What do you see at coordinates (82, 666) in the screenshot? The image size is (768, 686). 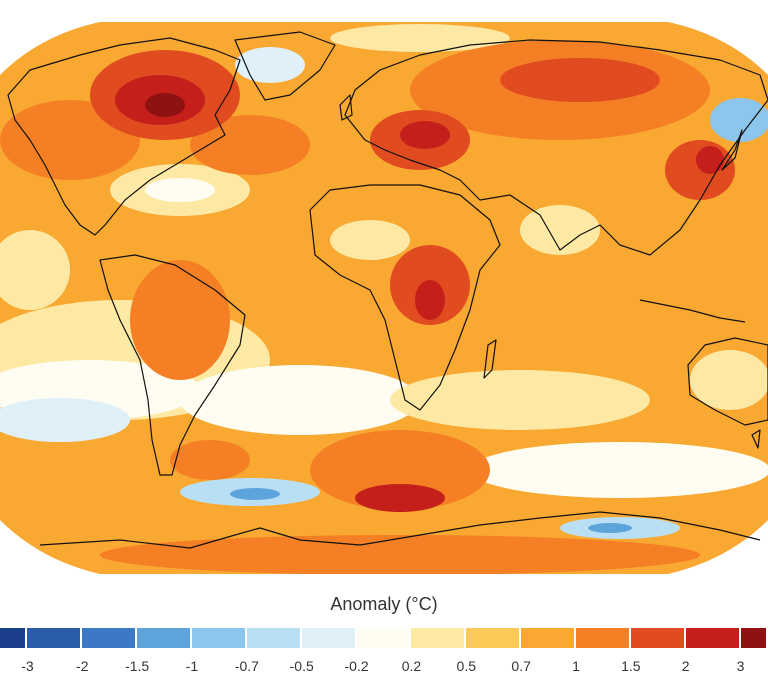 I see `colorbar-tick-label: -2` at bounding box center [82, 666].